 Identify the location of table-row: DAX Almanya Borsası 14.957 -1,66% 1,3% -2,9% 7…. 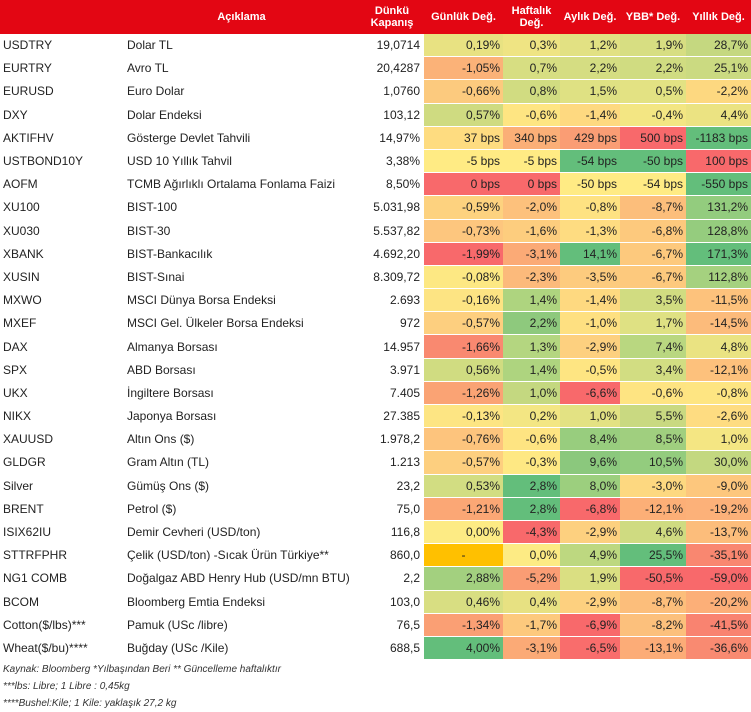
(375, 346).